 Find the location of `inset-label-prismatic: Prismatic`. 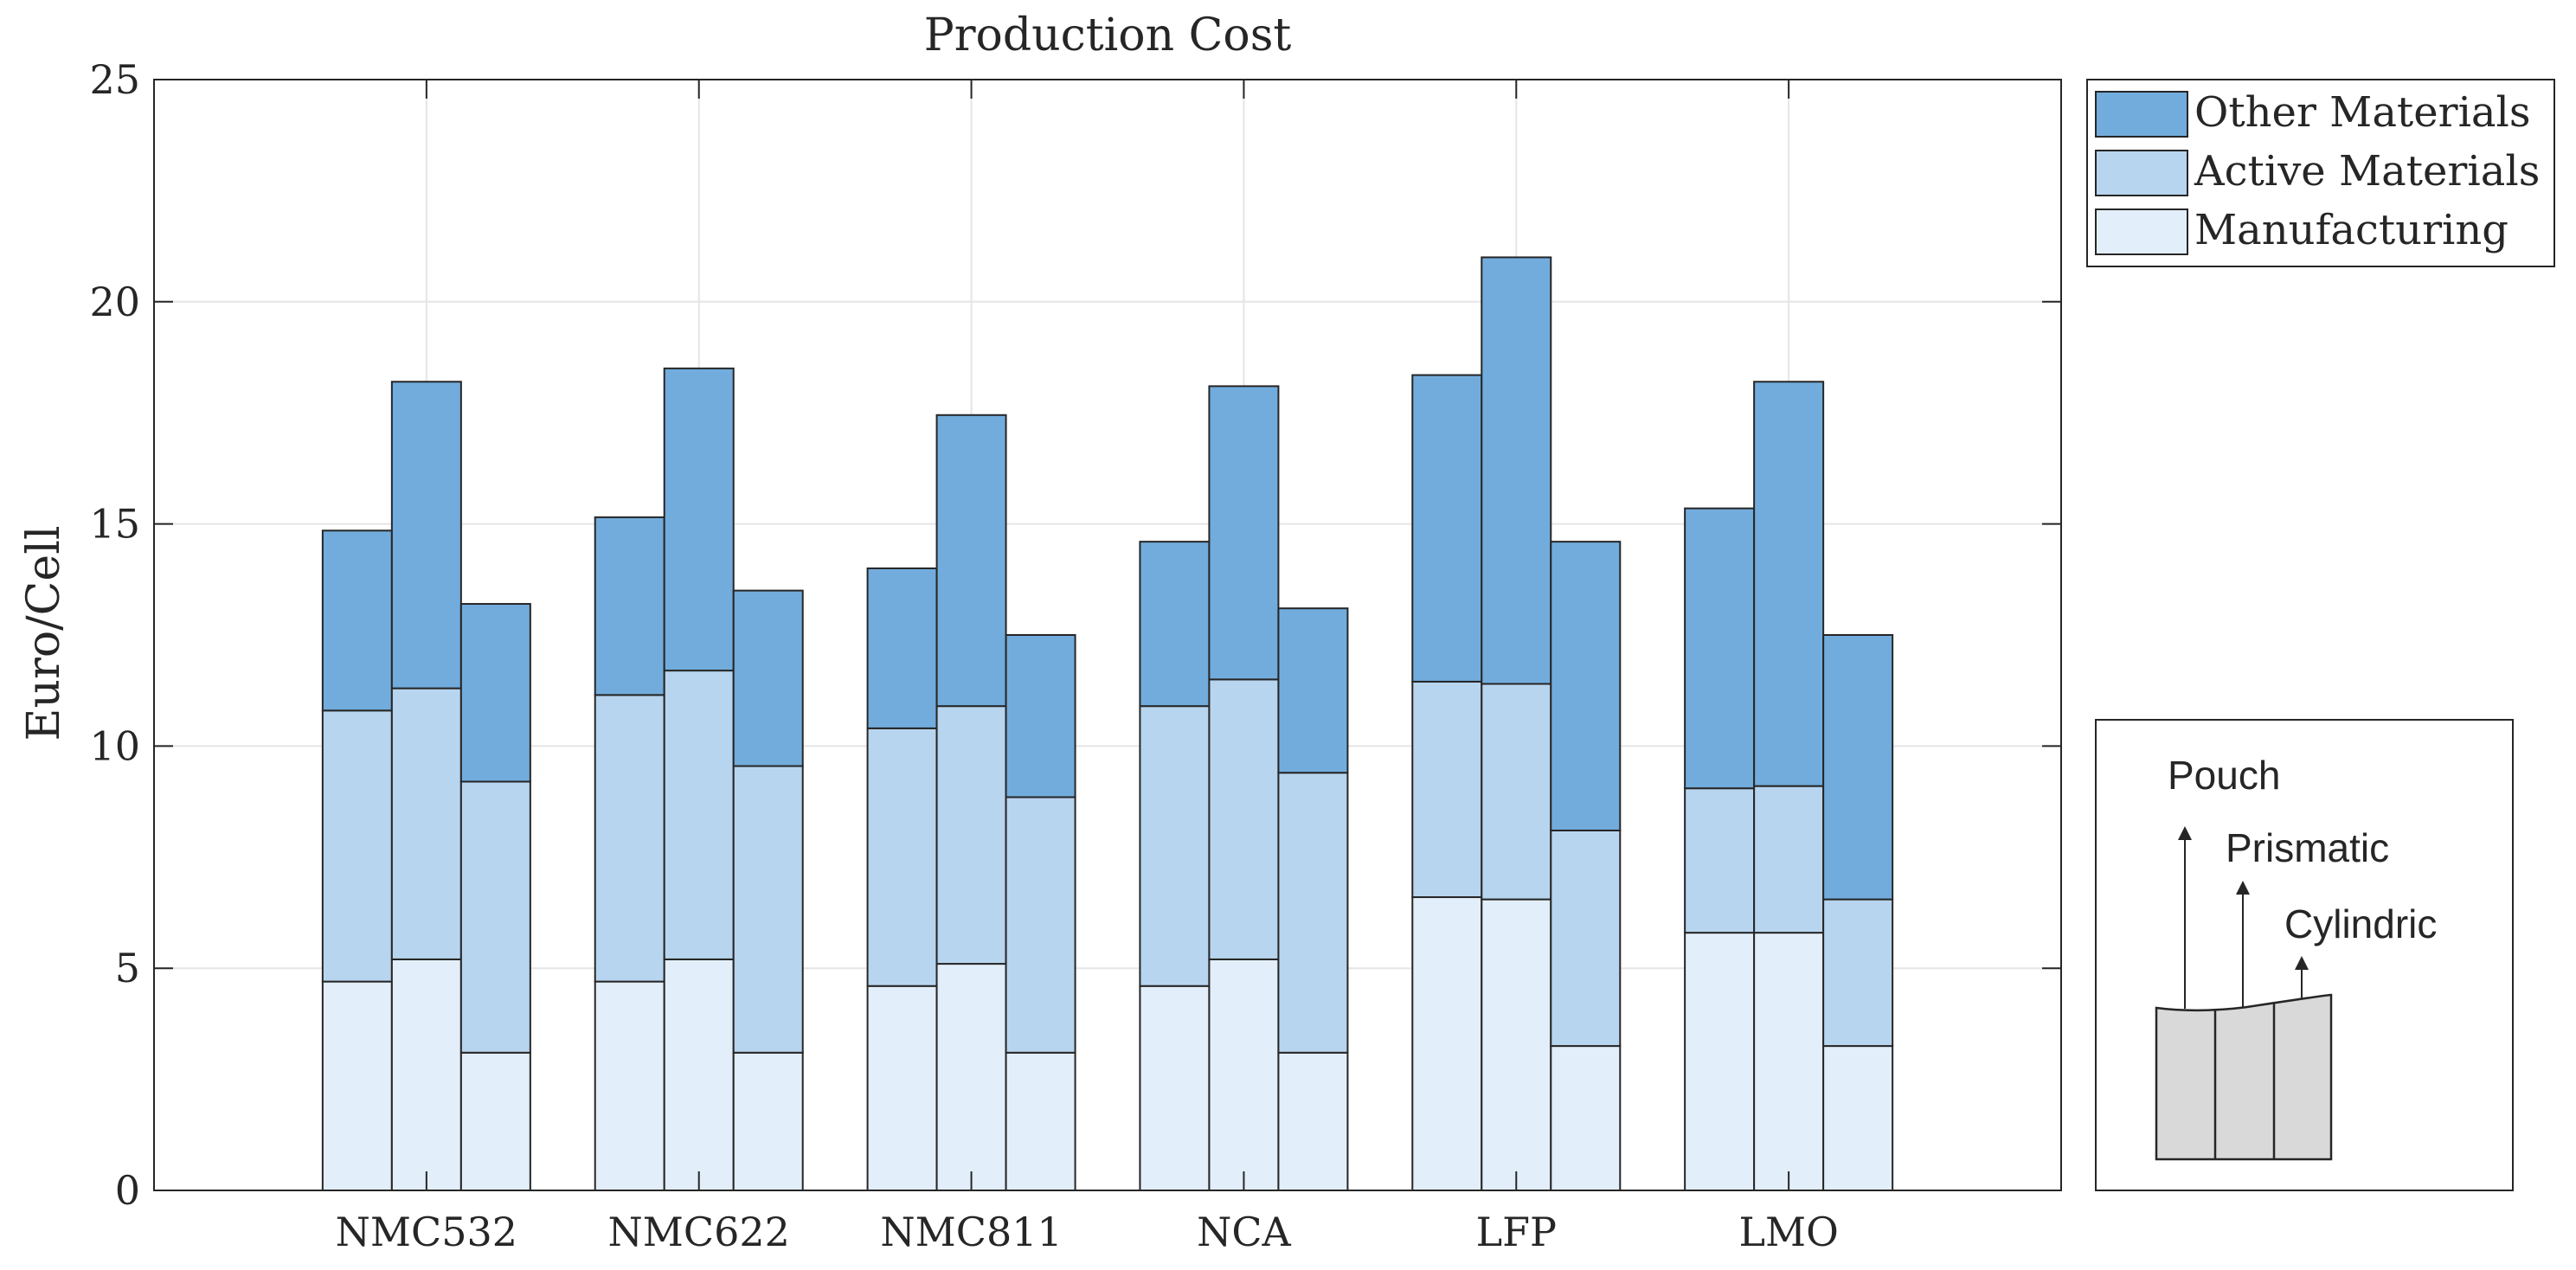

inset-label-prismatic: Prismatic is located at coordinates (2307, 847).